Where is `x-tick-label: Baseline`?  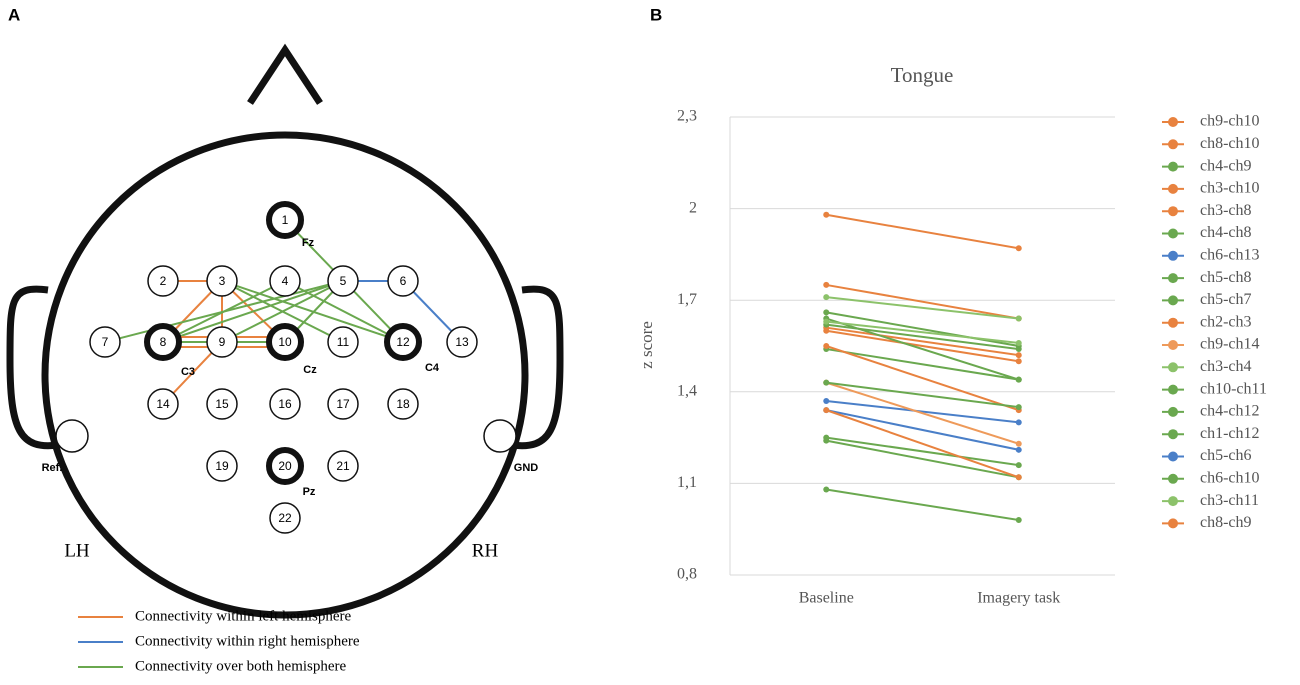 x-tick-label: Baseline is located at coordinates (826, 598).